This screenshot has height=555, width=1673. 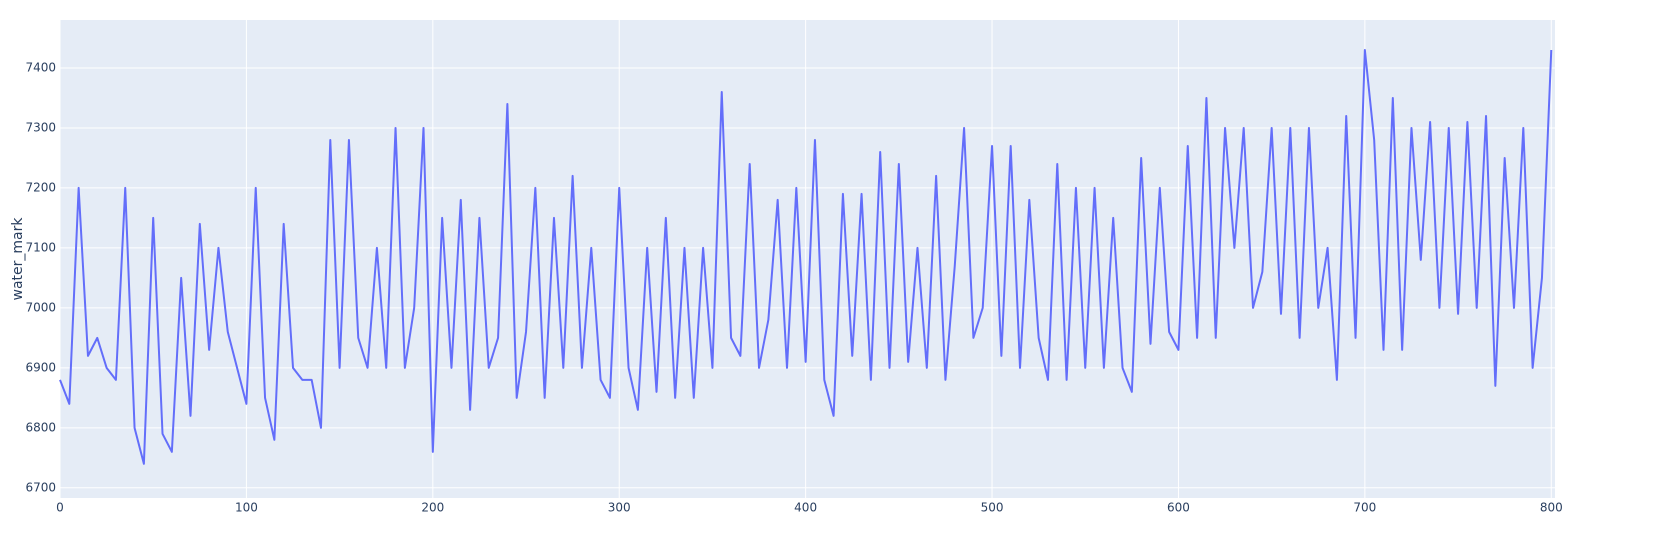 What do you see at coordinates (40, 187) in the screenshot?
I see `y-tick-label: 7200` at bounding box center [40, 187].